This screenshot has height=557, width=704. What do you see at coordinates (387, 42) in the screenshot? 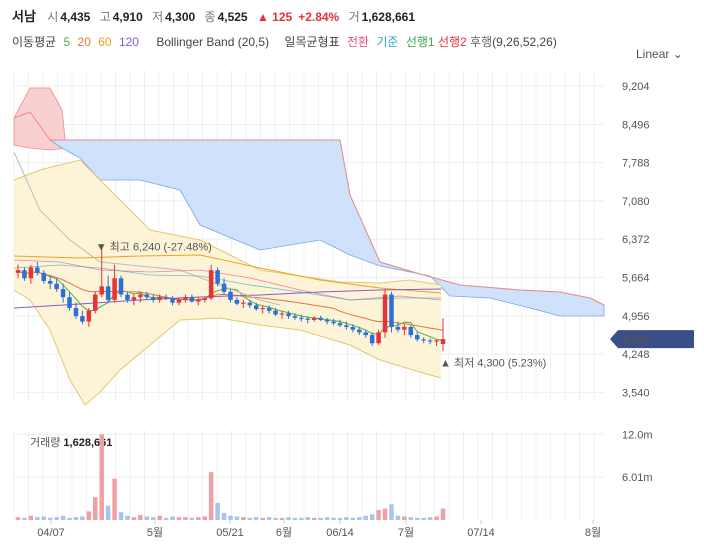
I see `ichimoku-base: 기준` at bounding box center [387, 42].